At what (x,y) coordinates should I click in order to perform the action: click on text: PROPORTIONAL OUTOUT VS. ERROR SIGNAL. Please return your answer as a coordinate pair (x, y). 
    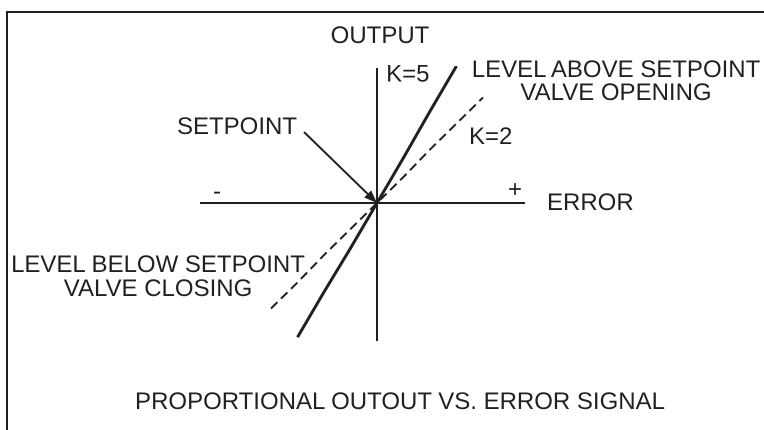
    Looking at the image, I should click on (400, 401).